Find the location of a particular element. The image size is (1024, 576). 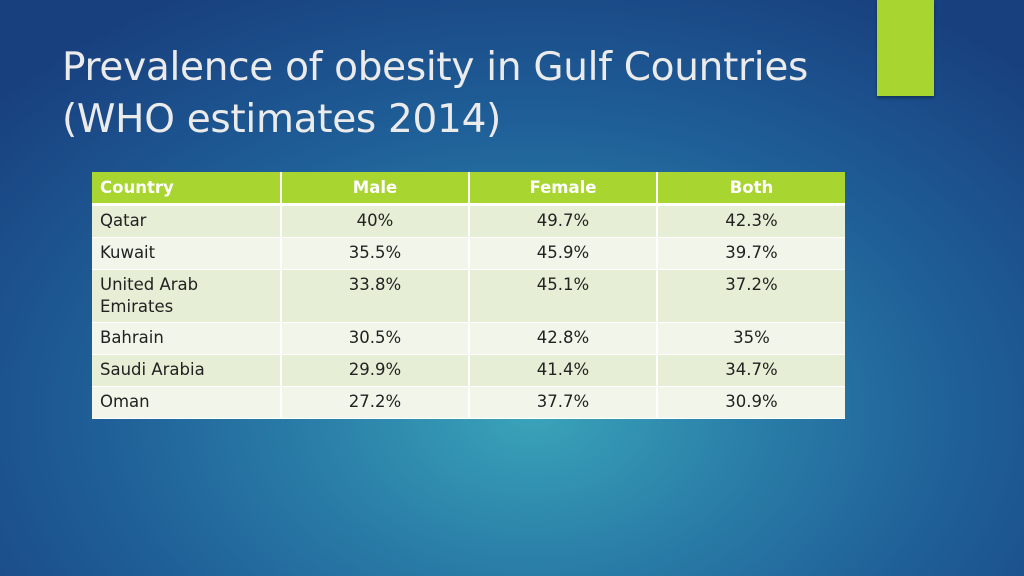

table-row: Qatar 40% 49.7% 42.3% is located at coordinates (468, 221).